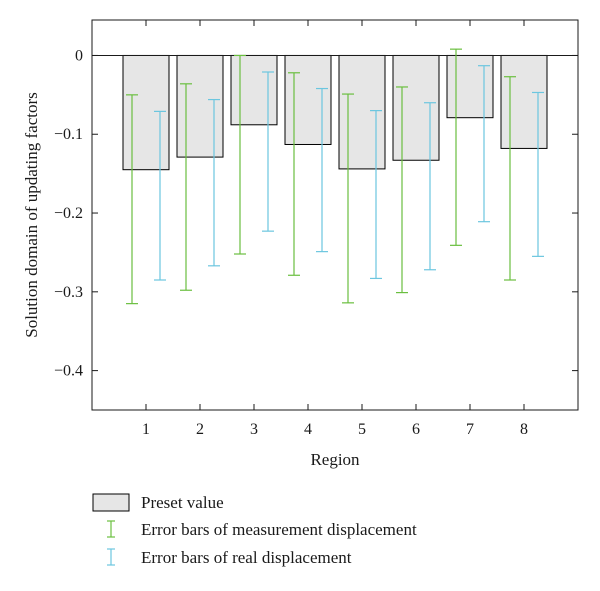 The width and height of the screenshot is (600, 591). What do you see at coordinates (524, 429) in the screenshot?
I see `x-tick-label: 8` at bounding box center [524, 429].